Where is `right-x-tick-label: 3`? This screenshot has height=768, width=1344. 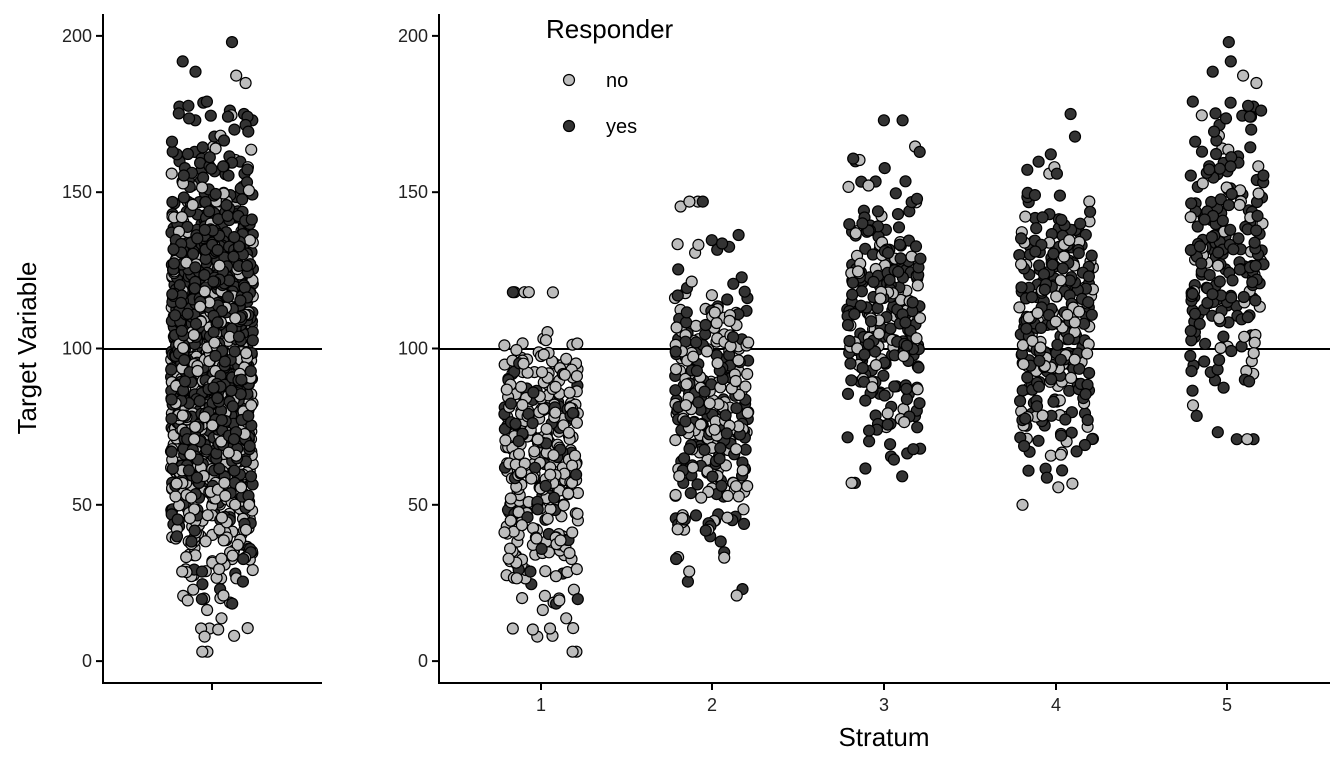 right-x-tick-label: 3 is located at coordinates (884, 705).